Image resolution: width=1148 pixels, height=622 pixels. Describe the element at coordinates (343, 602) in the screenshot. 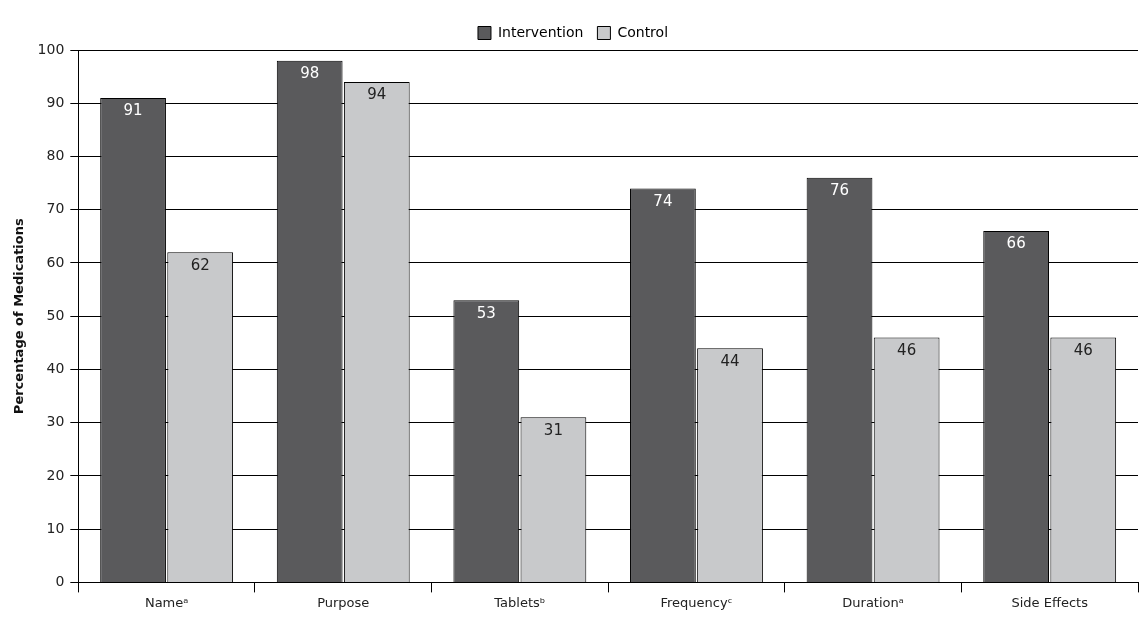

I see `x-tick-label: Purpose` at that location.